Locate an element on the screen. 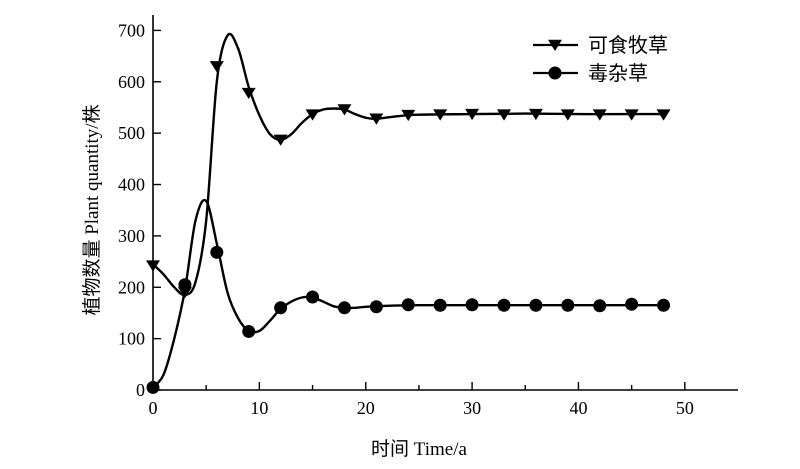  y-tick-label: 500 is located at coordinates (131, 133).